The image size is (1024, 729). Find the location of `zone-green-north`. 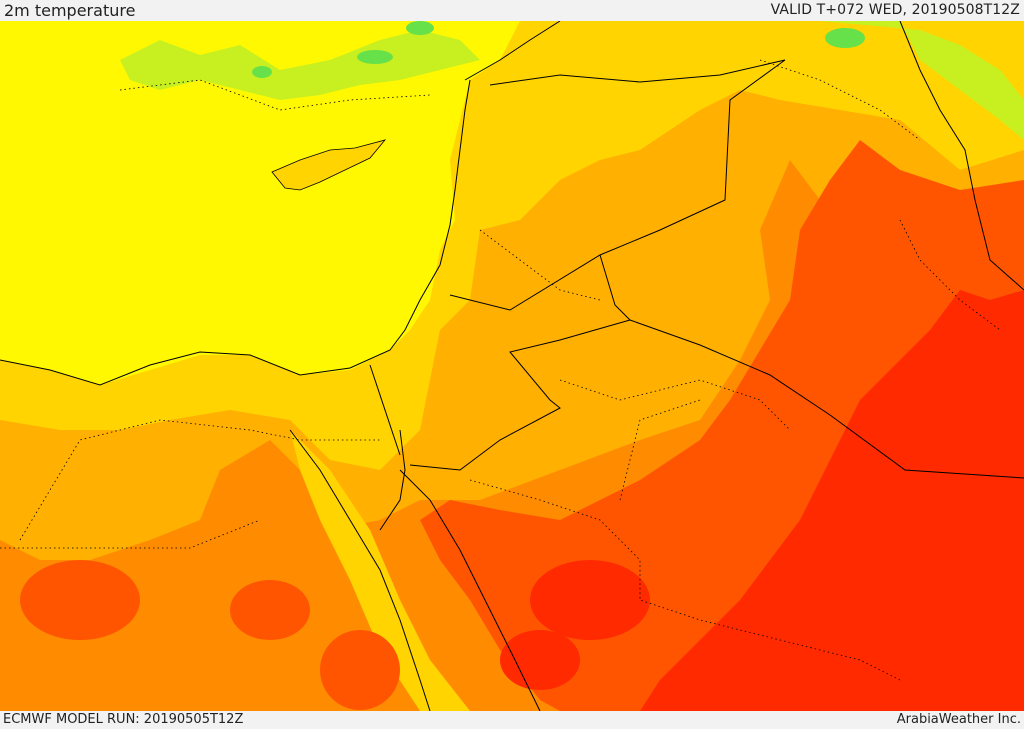

zone-green-north is located at coordinates (300, 65).